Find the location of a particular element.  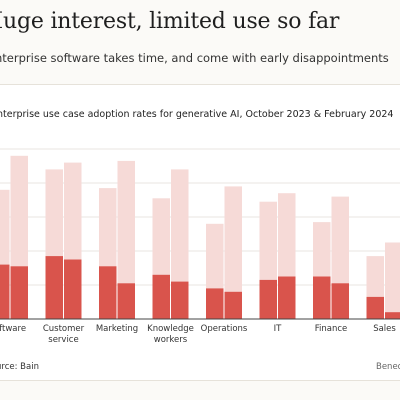

x-tick-label: Marketing is located at coordinates (117, 329).